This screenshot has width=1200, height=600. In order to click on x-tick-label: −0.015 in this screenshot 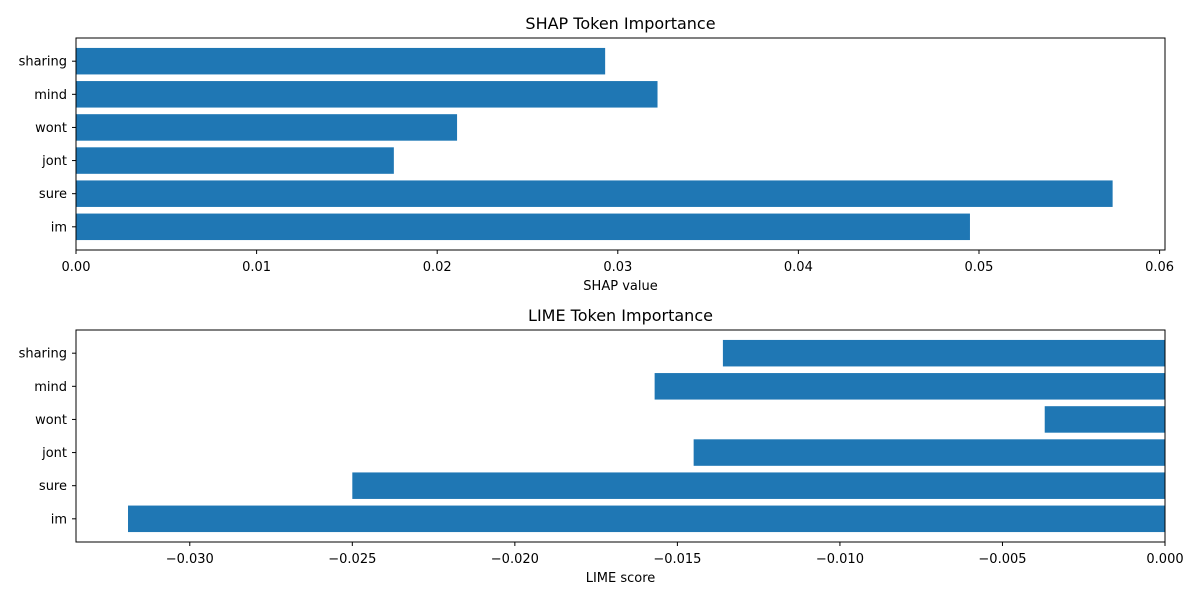, I will do `click(677, 559)`.